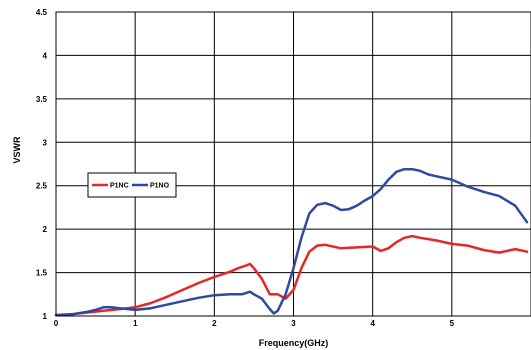 The height and width of the screenshot is (350, 531). I want to click on x-tick-label: 1, so click(135, 323).